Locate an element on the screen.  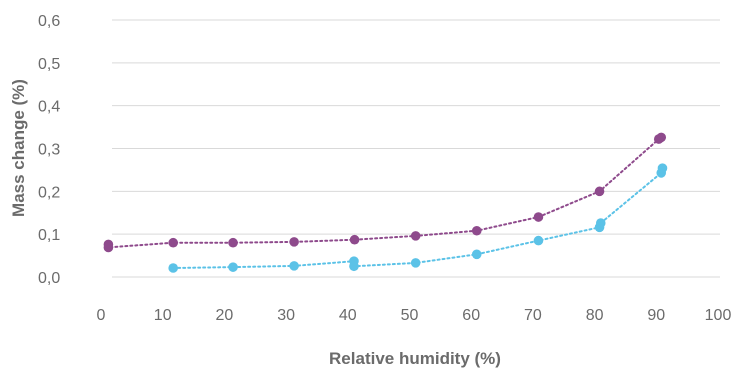
y-tick-label: 0,6 is located at coordinates (49, 21).